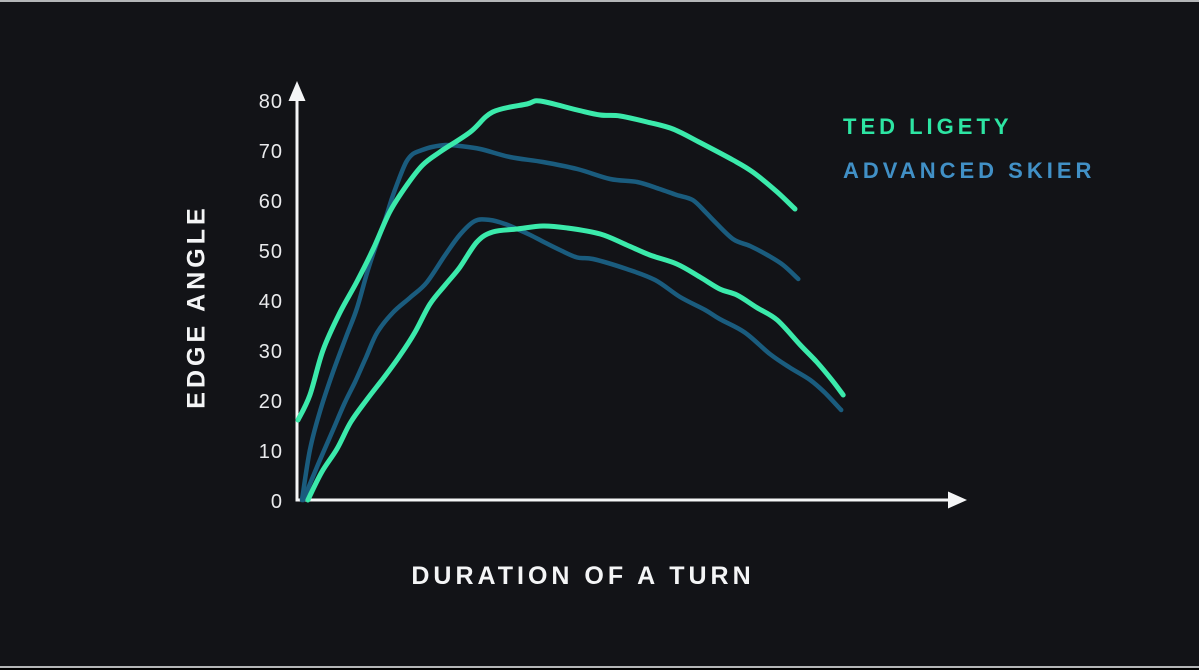 This screenshot has height=670, width=1199. I want to click on legend-item-ted-ligety: TED LIGETY, so click(928, 126).